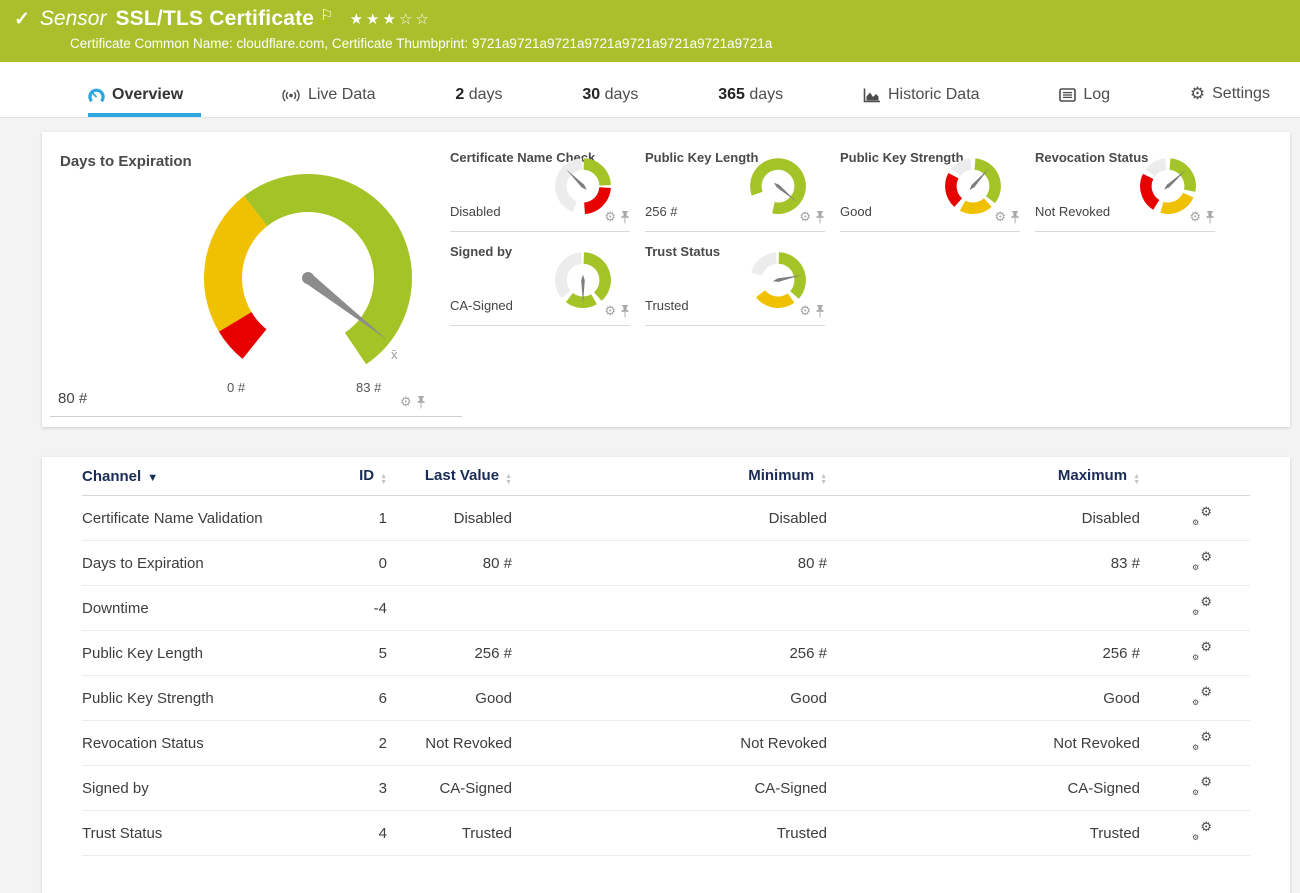 The height and width of the screenshot is (893, 1300). What do you see at coordinates (394, 354) in the screenshot?
I see `mean-marker: x̄` at bounding box center [394, 354].